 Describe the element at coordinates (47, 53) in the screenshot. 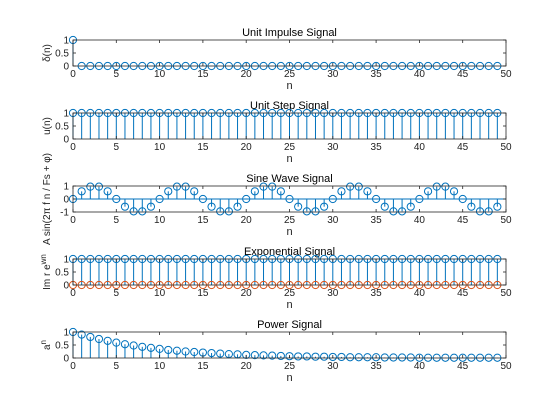

I see `y-axis-label: δ(n)` at that location.